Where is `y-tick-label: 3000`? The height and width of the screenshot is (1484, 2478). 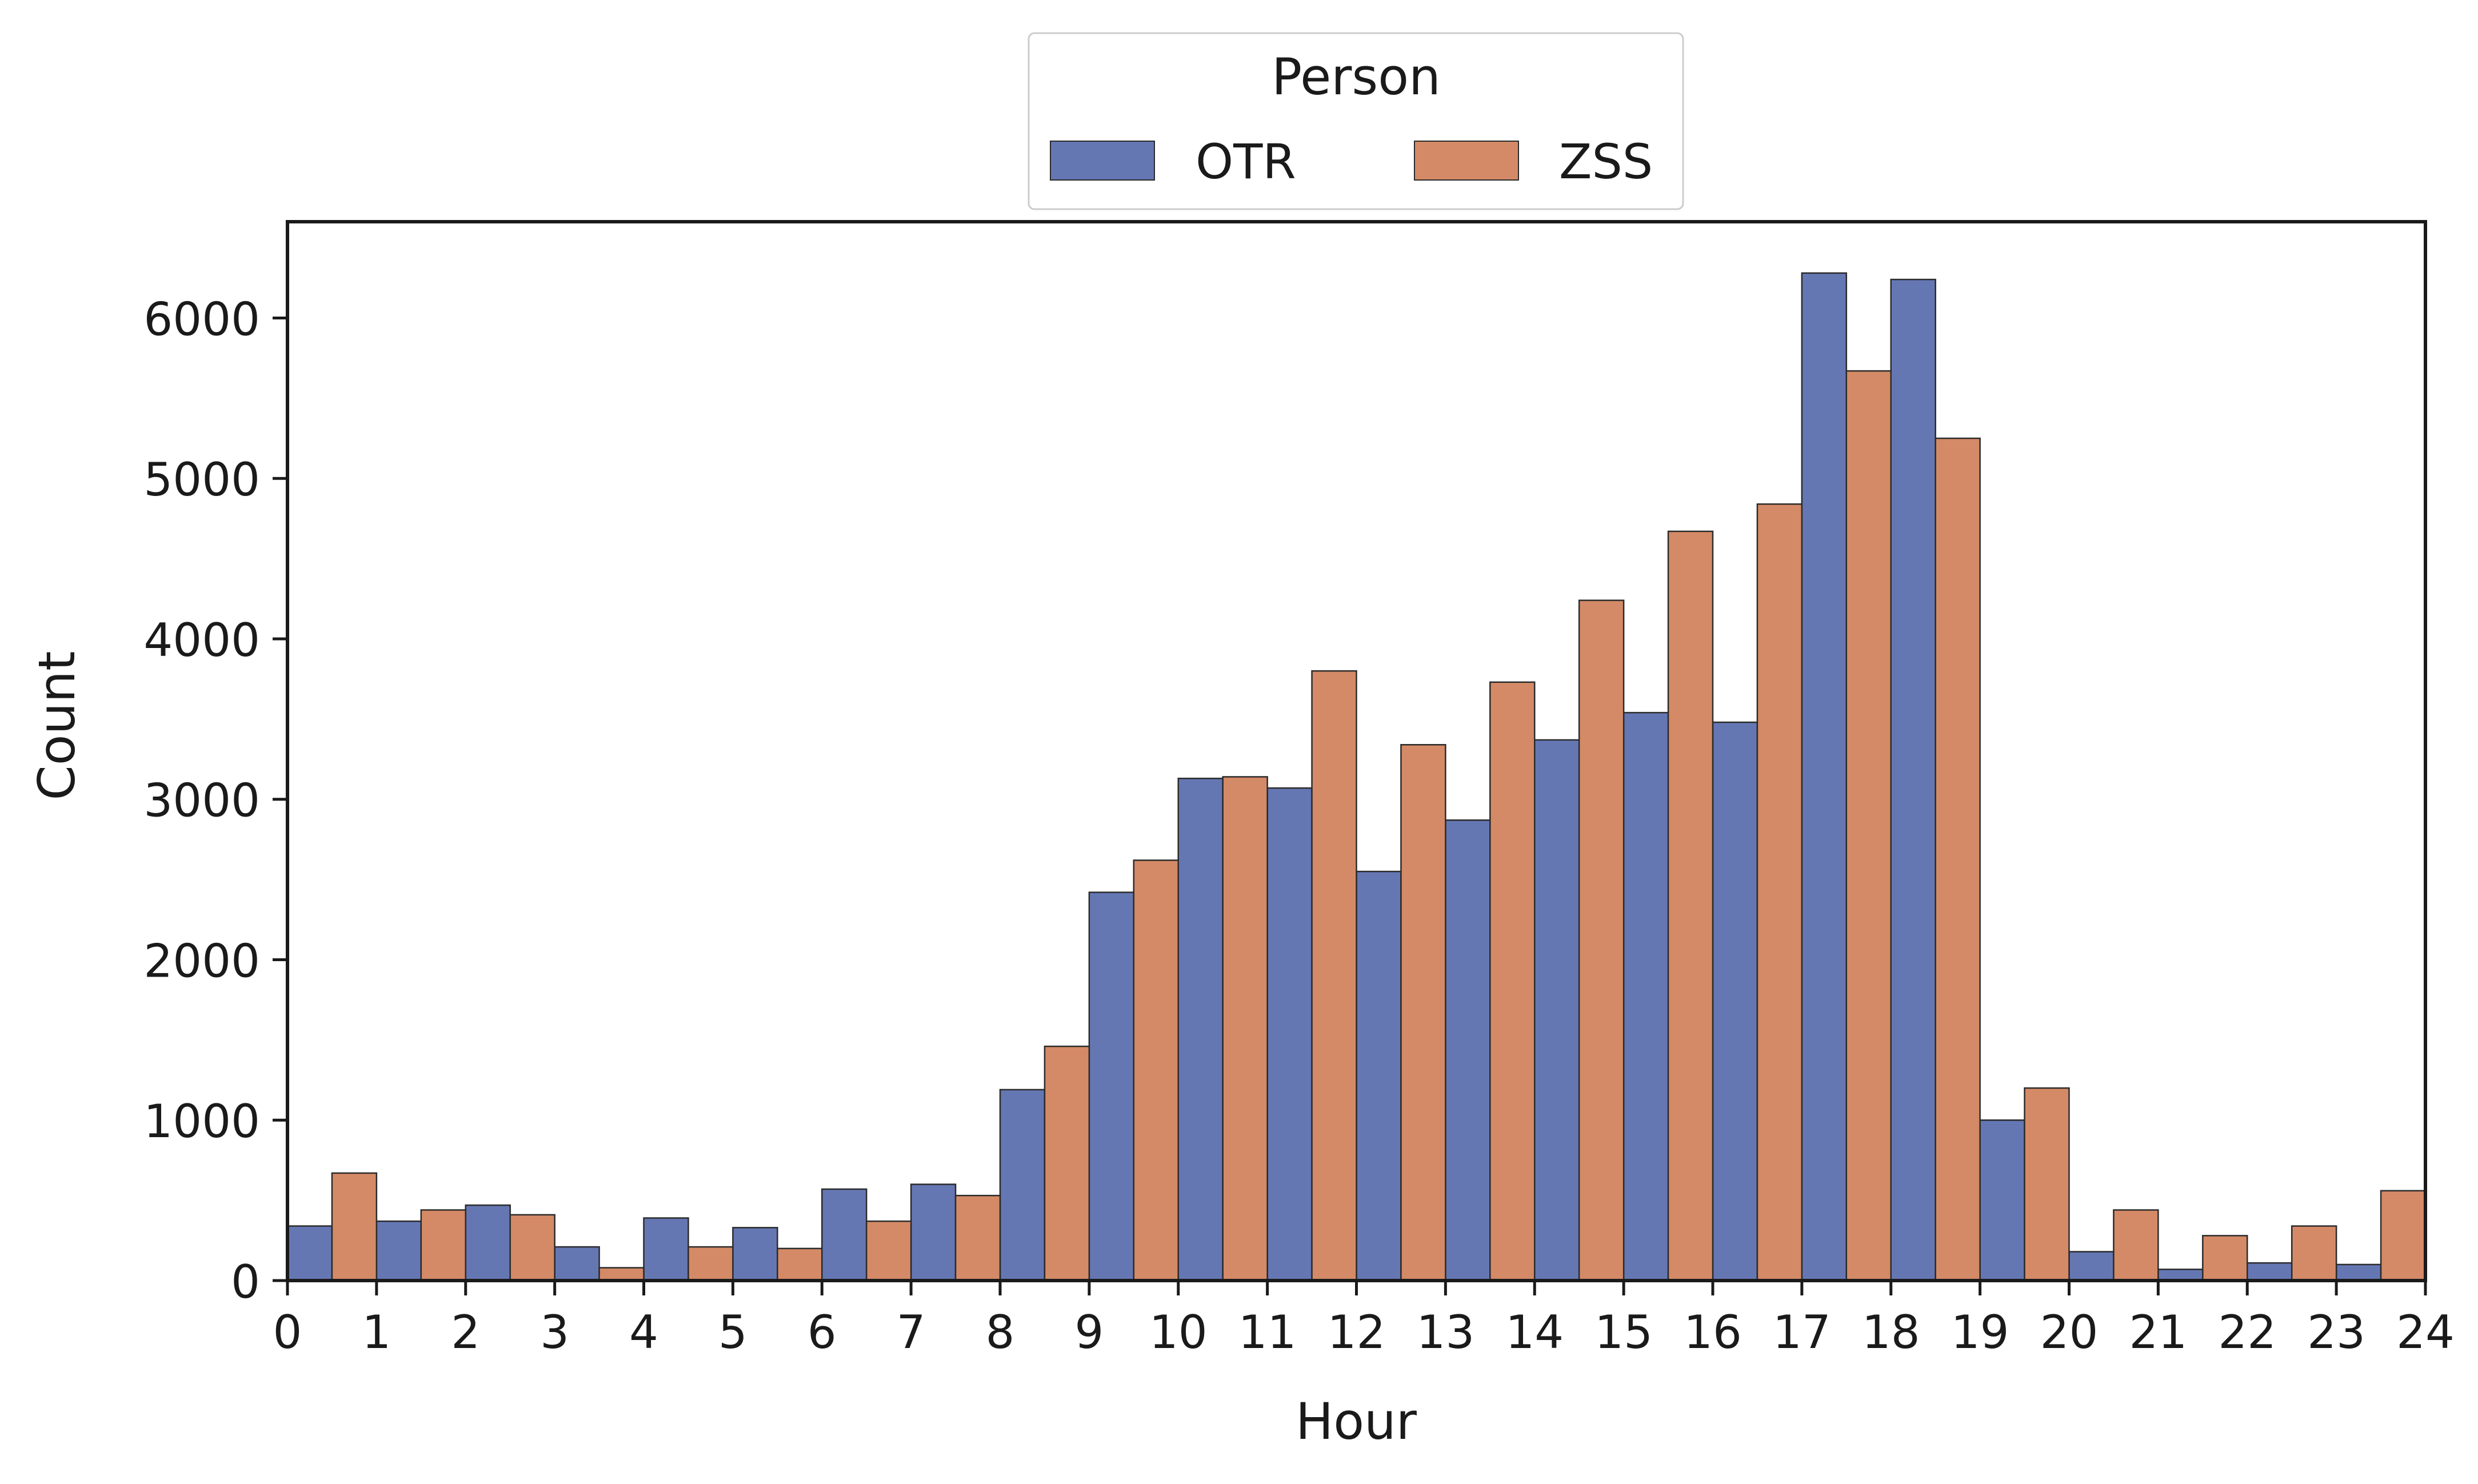
y-tick-label: 3000 is located at coordinates (201, 800).